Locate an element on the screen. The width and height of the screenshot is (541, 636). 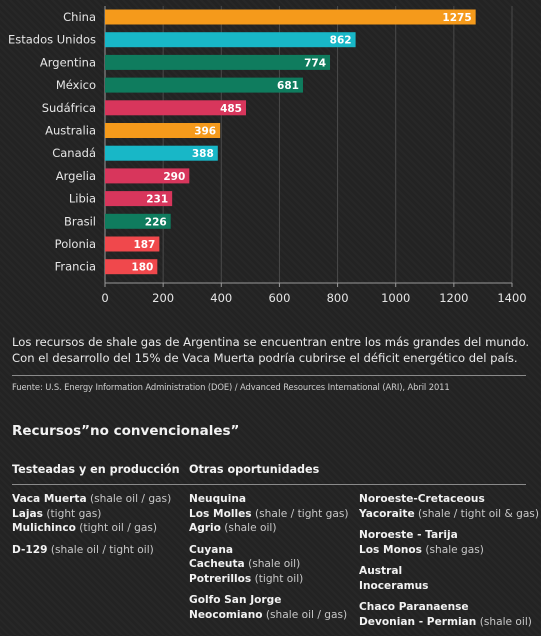
x-tick-label: 1200 is located at coordinates (453, 298).